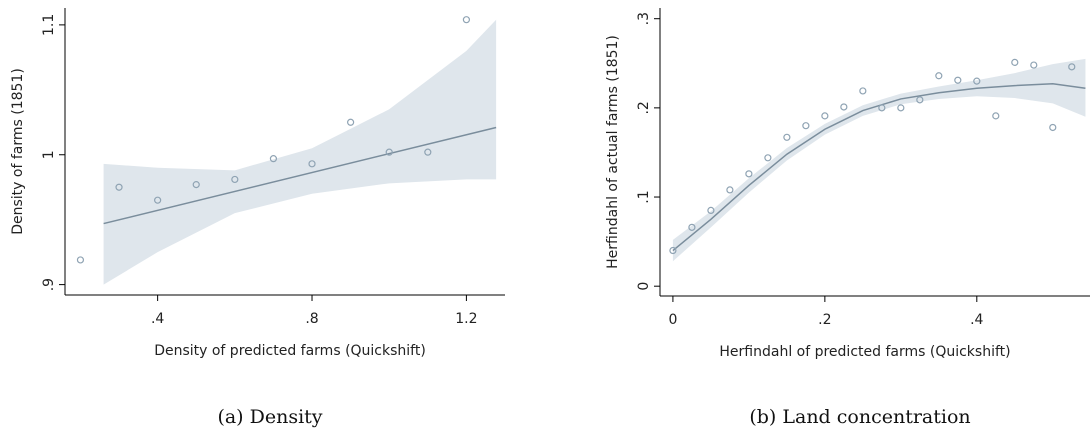  I want to click on x-axis-label: Density of predicted farms (Quickshift), so click(290, 351).